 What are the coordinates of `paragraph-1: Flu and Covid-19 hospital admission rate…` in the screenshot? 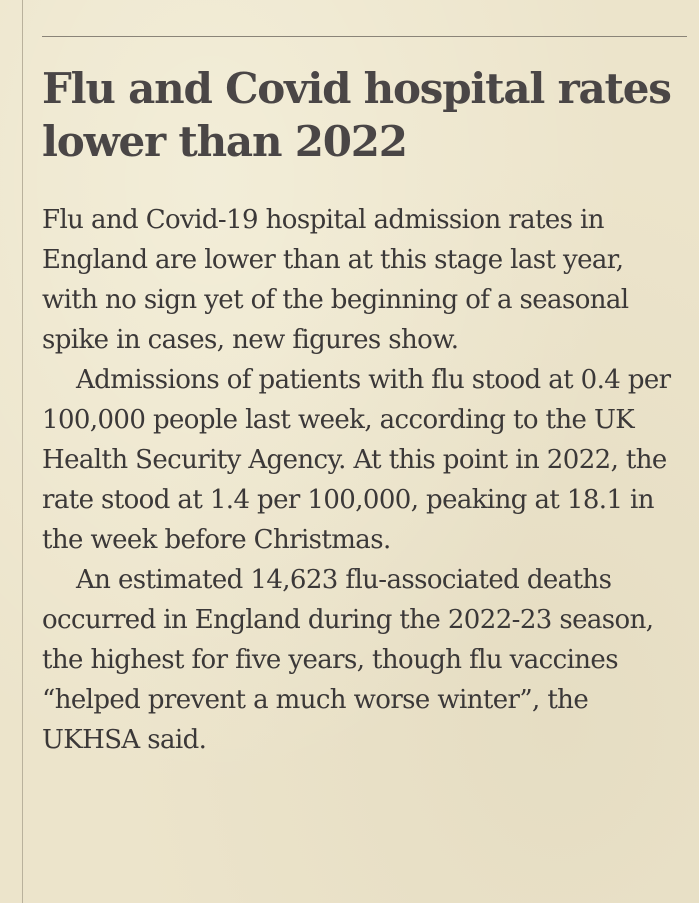 It's located at (335, 280).